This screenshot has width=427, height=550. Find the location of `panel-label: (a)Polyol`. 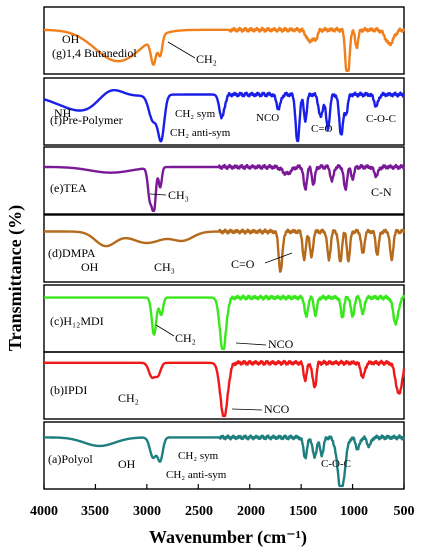

panel-label: (a)Polyol is located at coordinates (70, 459).